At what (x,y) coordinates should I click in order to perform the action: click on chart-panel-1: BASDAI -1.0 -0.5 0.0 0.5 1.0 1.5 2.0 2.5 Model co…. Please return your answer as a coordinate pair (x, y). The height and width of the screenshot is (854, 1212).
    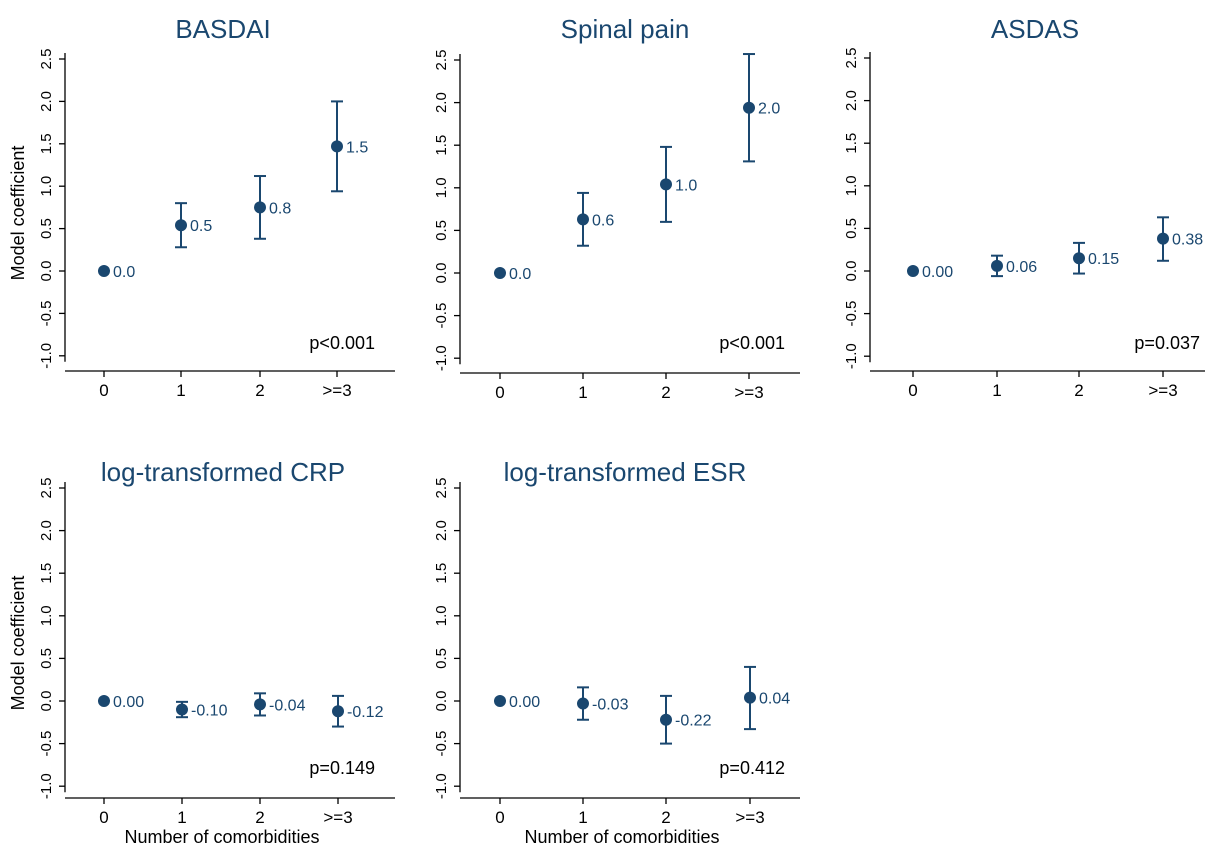
    Looking at the image, I should click on (201, 207).